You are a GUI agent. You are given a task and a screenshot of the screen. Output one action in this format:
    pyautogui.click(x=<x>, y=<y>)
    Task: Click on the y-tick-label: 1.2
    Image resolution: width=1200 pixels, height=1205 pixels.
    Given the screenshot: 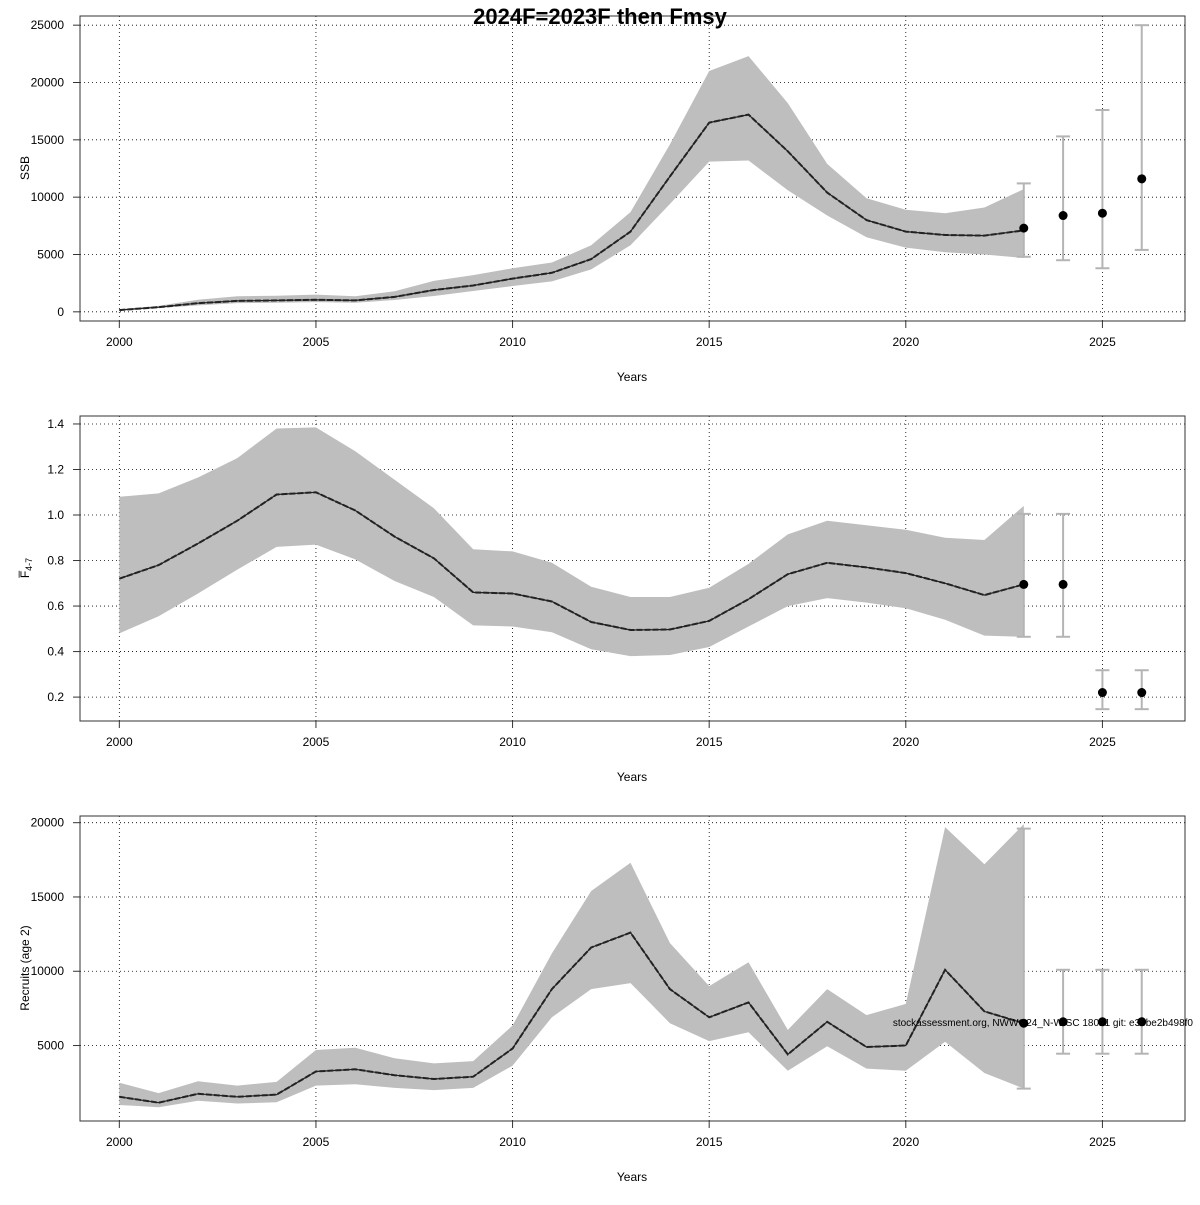 What is the action you would take?
    pyautogui.click(x=55, y=469)
    